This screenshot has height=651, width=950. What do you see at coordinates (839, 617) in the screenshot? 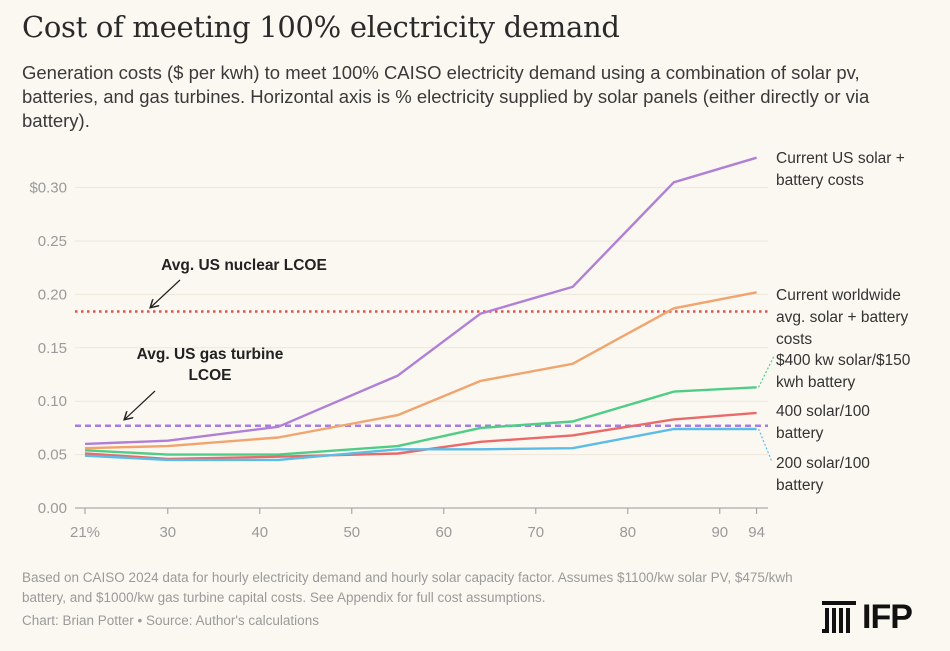
I see `ifp-columns-icon` at bounding box center [839, 617].